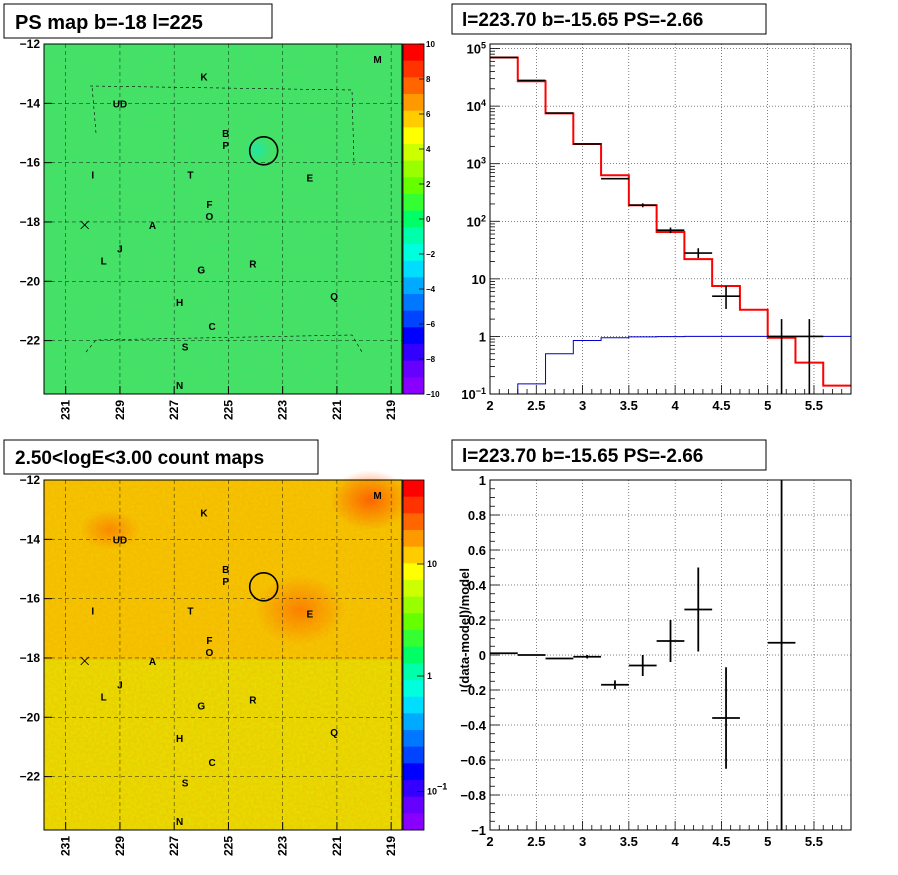 The image size is (898, 875). What do you see at coordinates (209, 205) in the screenshot?
I see `source-label-f: F` at bounding box center [209, 205].